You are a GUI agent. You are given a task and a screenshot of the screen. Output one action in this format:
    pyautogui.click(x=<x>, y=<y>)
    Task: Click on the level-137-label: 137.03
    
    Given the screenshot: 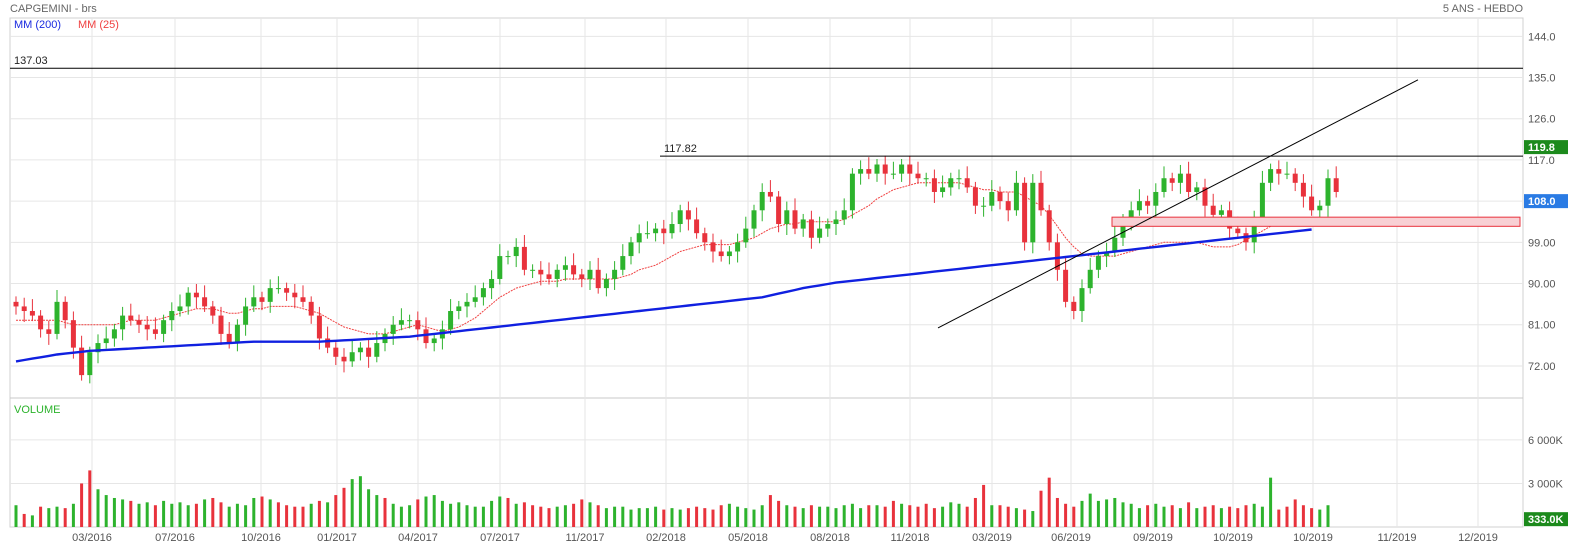 What is the action you would take?
    pyautogui.click(x=31, y=61)
    